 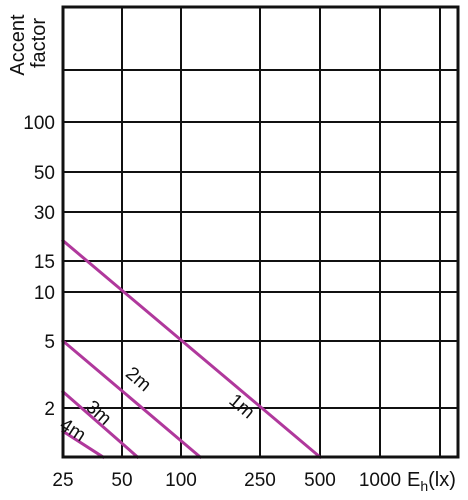 What do you see at coordinates (18, 45) in the screenshot?
I see `y-axis-title-line-1: Accent` at bounding box center [18, 45].